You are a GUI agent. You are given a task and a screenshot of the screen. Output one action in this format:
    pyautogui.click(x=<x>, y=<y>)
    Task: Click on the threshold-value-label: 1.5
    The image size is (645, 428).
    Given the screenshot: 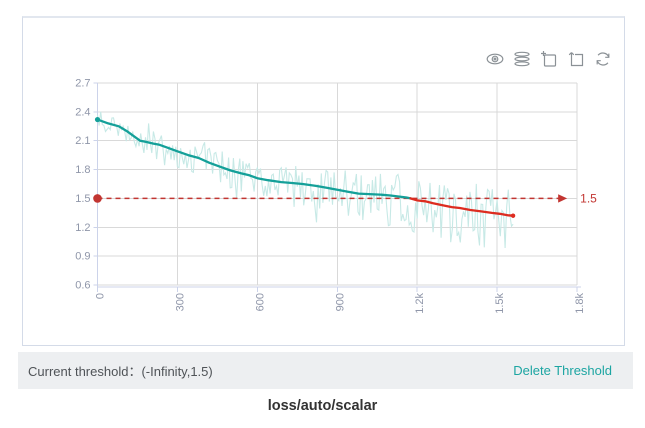 What is the action you would take?
    pyautogui.click(x=588, y=198)
    